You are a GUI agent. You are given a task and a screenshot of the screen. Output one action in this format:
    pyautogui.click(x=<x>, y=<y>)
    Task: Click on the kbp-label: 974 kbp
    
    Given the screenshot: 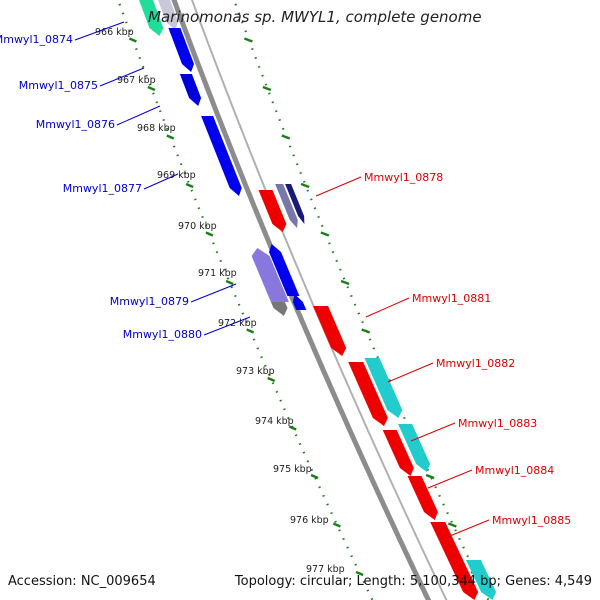 What is the action you would take?
    pyautogui.click(x=274, y=421)
    